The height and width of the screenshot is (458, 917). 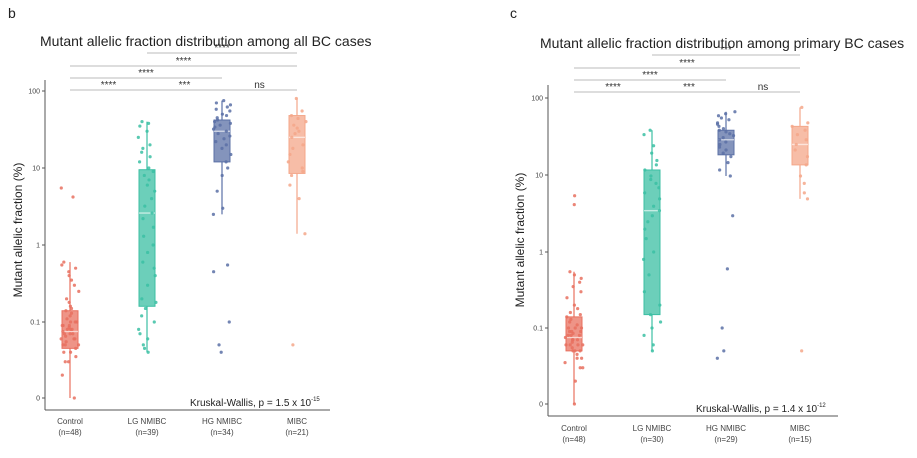 I want to click on panel-c-ytick-label-4: 100, so click(x=537, y=99).